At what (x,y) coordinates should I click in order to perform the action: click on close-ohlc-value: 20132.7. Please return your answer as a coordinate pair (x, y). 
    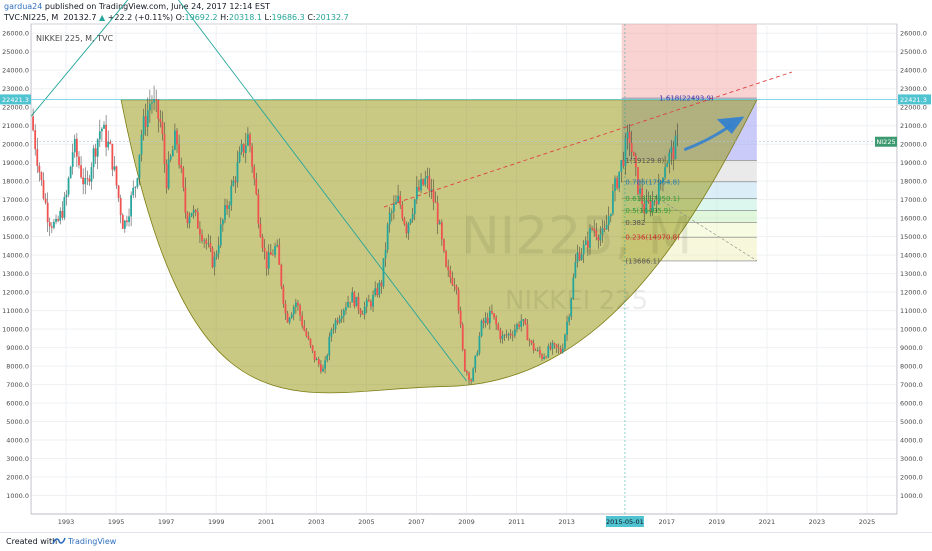
    Looking at the image, I should click on (332, 17).